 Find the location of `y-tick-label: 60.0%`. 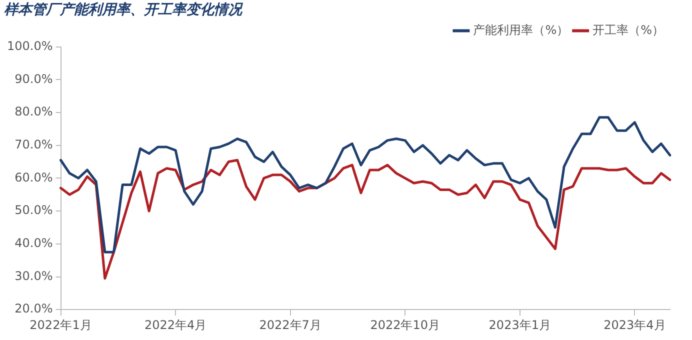

y-tick-label: 60.0% is located at coordinates (33, 177).